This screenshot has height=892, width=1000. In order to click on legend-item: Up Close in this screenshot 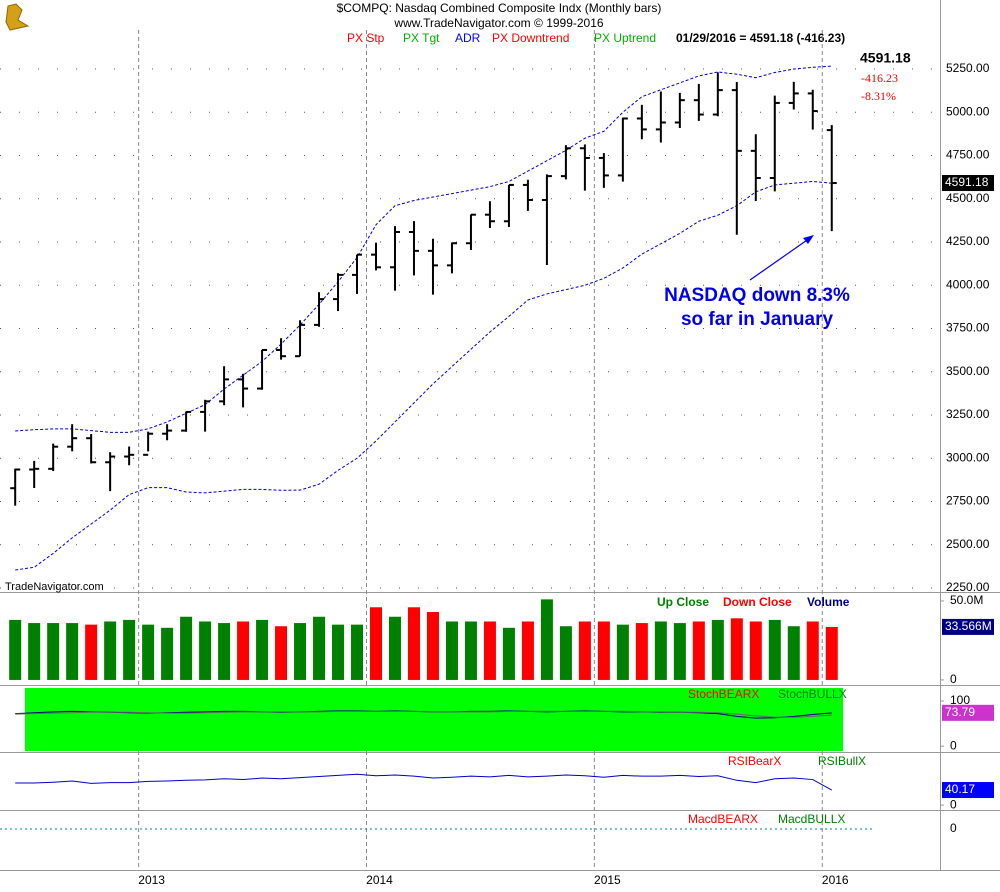, I will do `click(683, 602)`.